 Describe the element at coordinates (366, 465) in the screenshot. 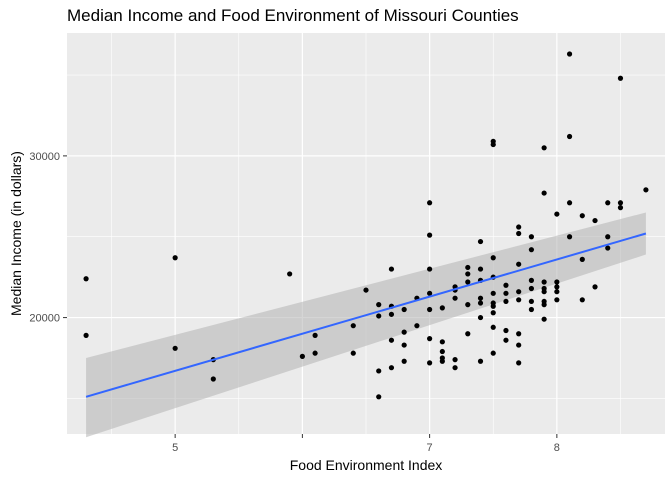

I see `x-axis-title: Food Environment Index` at that location.